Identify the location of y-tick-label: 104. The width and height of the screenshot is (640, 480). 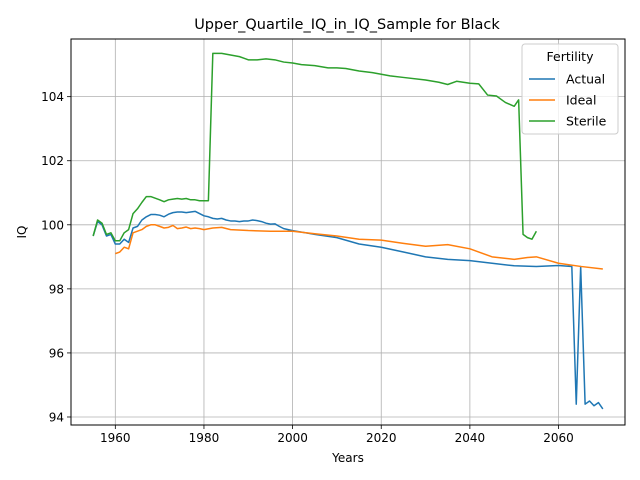
(52, 97).